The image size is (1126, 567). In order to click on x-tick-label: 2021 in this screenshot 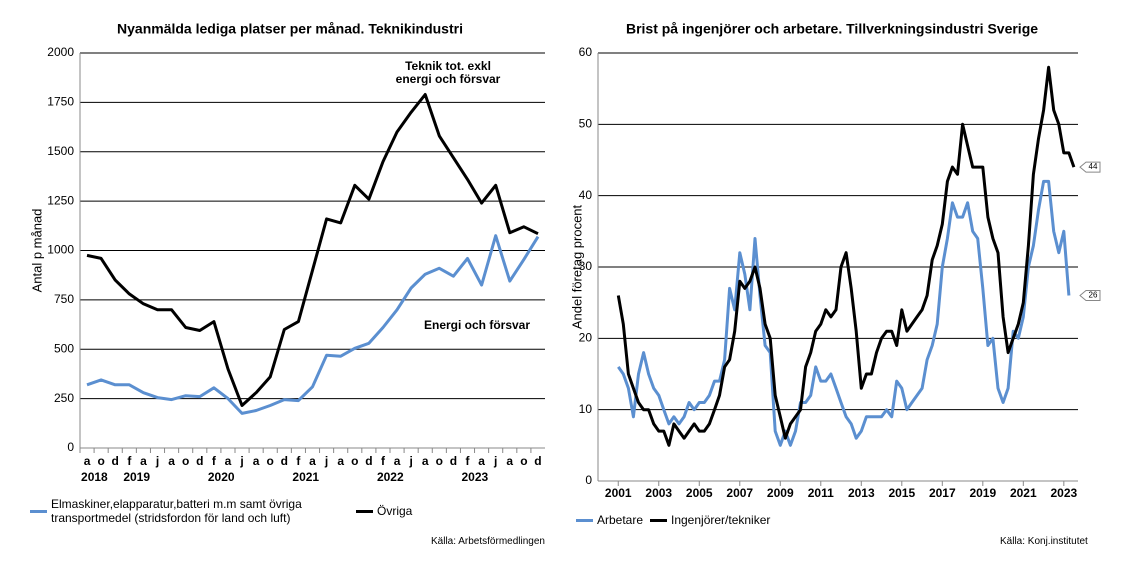, I will do `click(1023, 493)`.